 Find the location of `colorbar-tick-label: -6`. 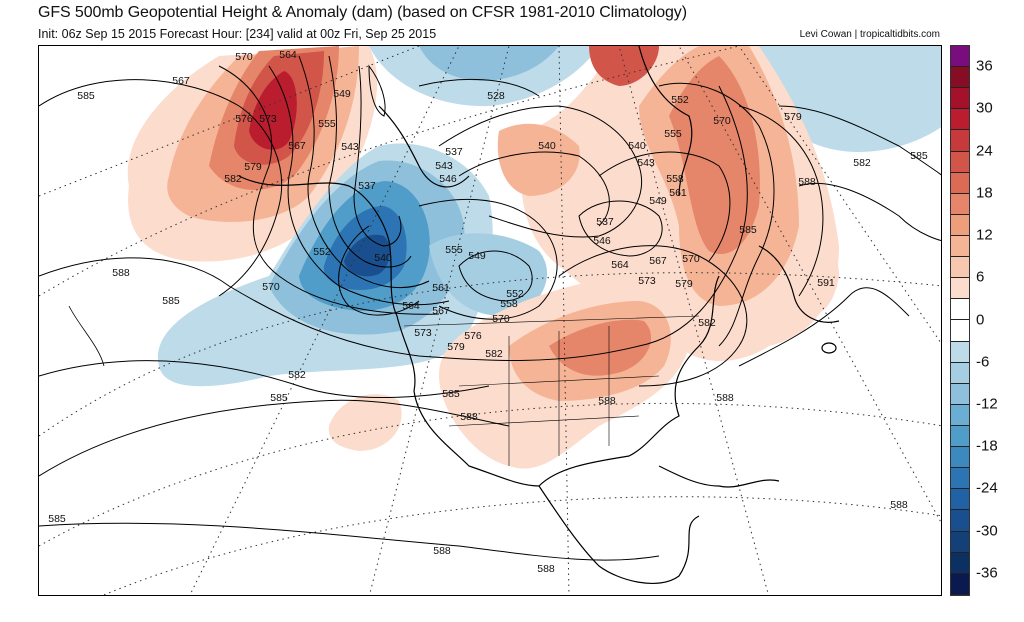

colorbar-tick-label: -6 is located at coordinates (983, 362).